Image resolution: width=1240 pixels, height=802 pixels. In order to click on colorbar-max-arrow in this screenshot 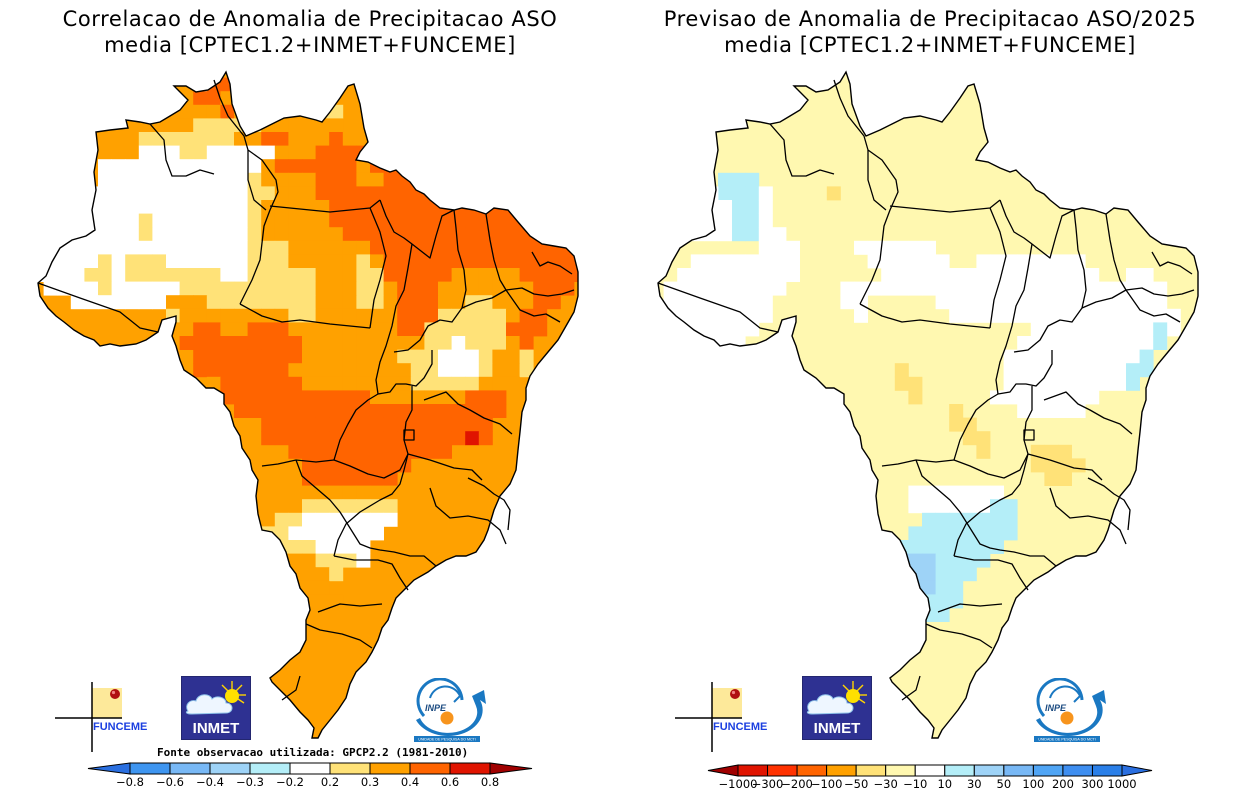, I will do `click(511, 768)`.